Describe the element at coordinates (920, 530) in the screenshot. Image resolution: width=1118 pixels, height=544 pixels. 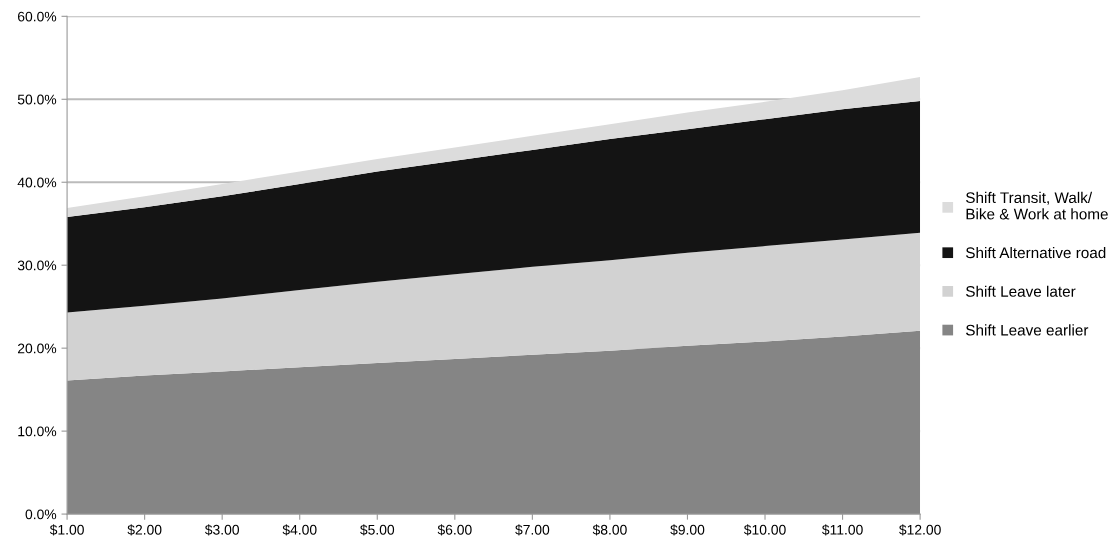
I see `x-tick-label: $12.00` at that location.